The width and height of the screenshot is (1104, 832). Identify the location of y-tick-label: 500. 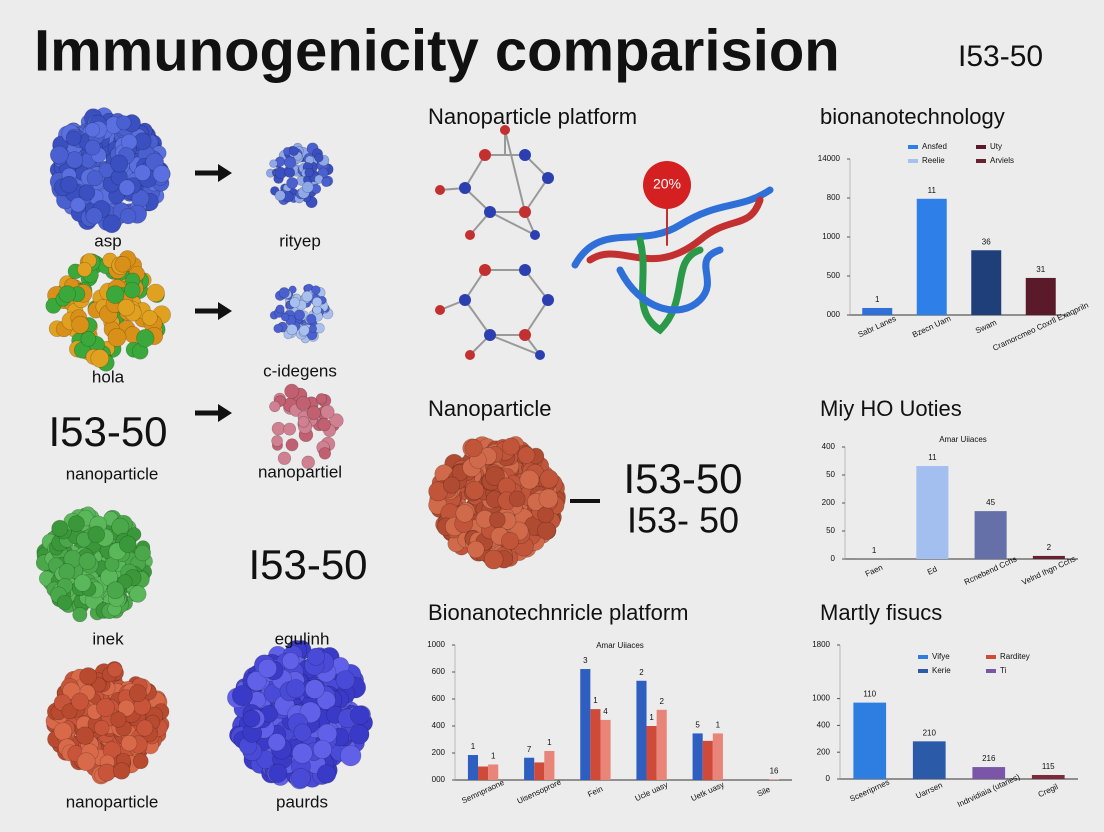
(834, 275).